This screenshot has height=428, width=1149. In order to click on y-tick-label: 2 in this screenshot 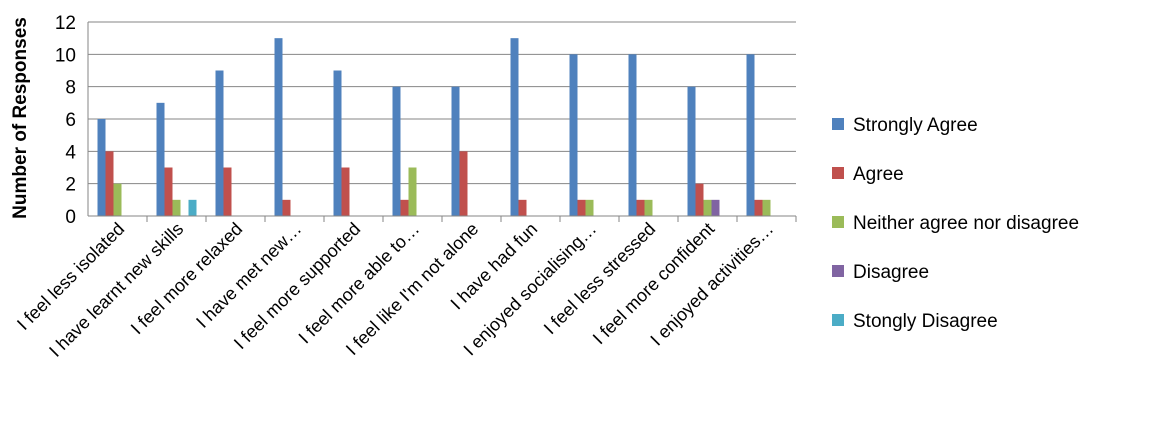, I will do `click(70, 185)`.